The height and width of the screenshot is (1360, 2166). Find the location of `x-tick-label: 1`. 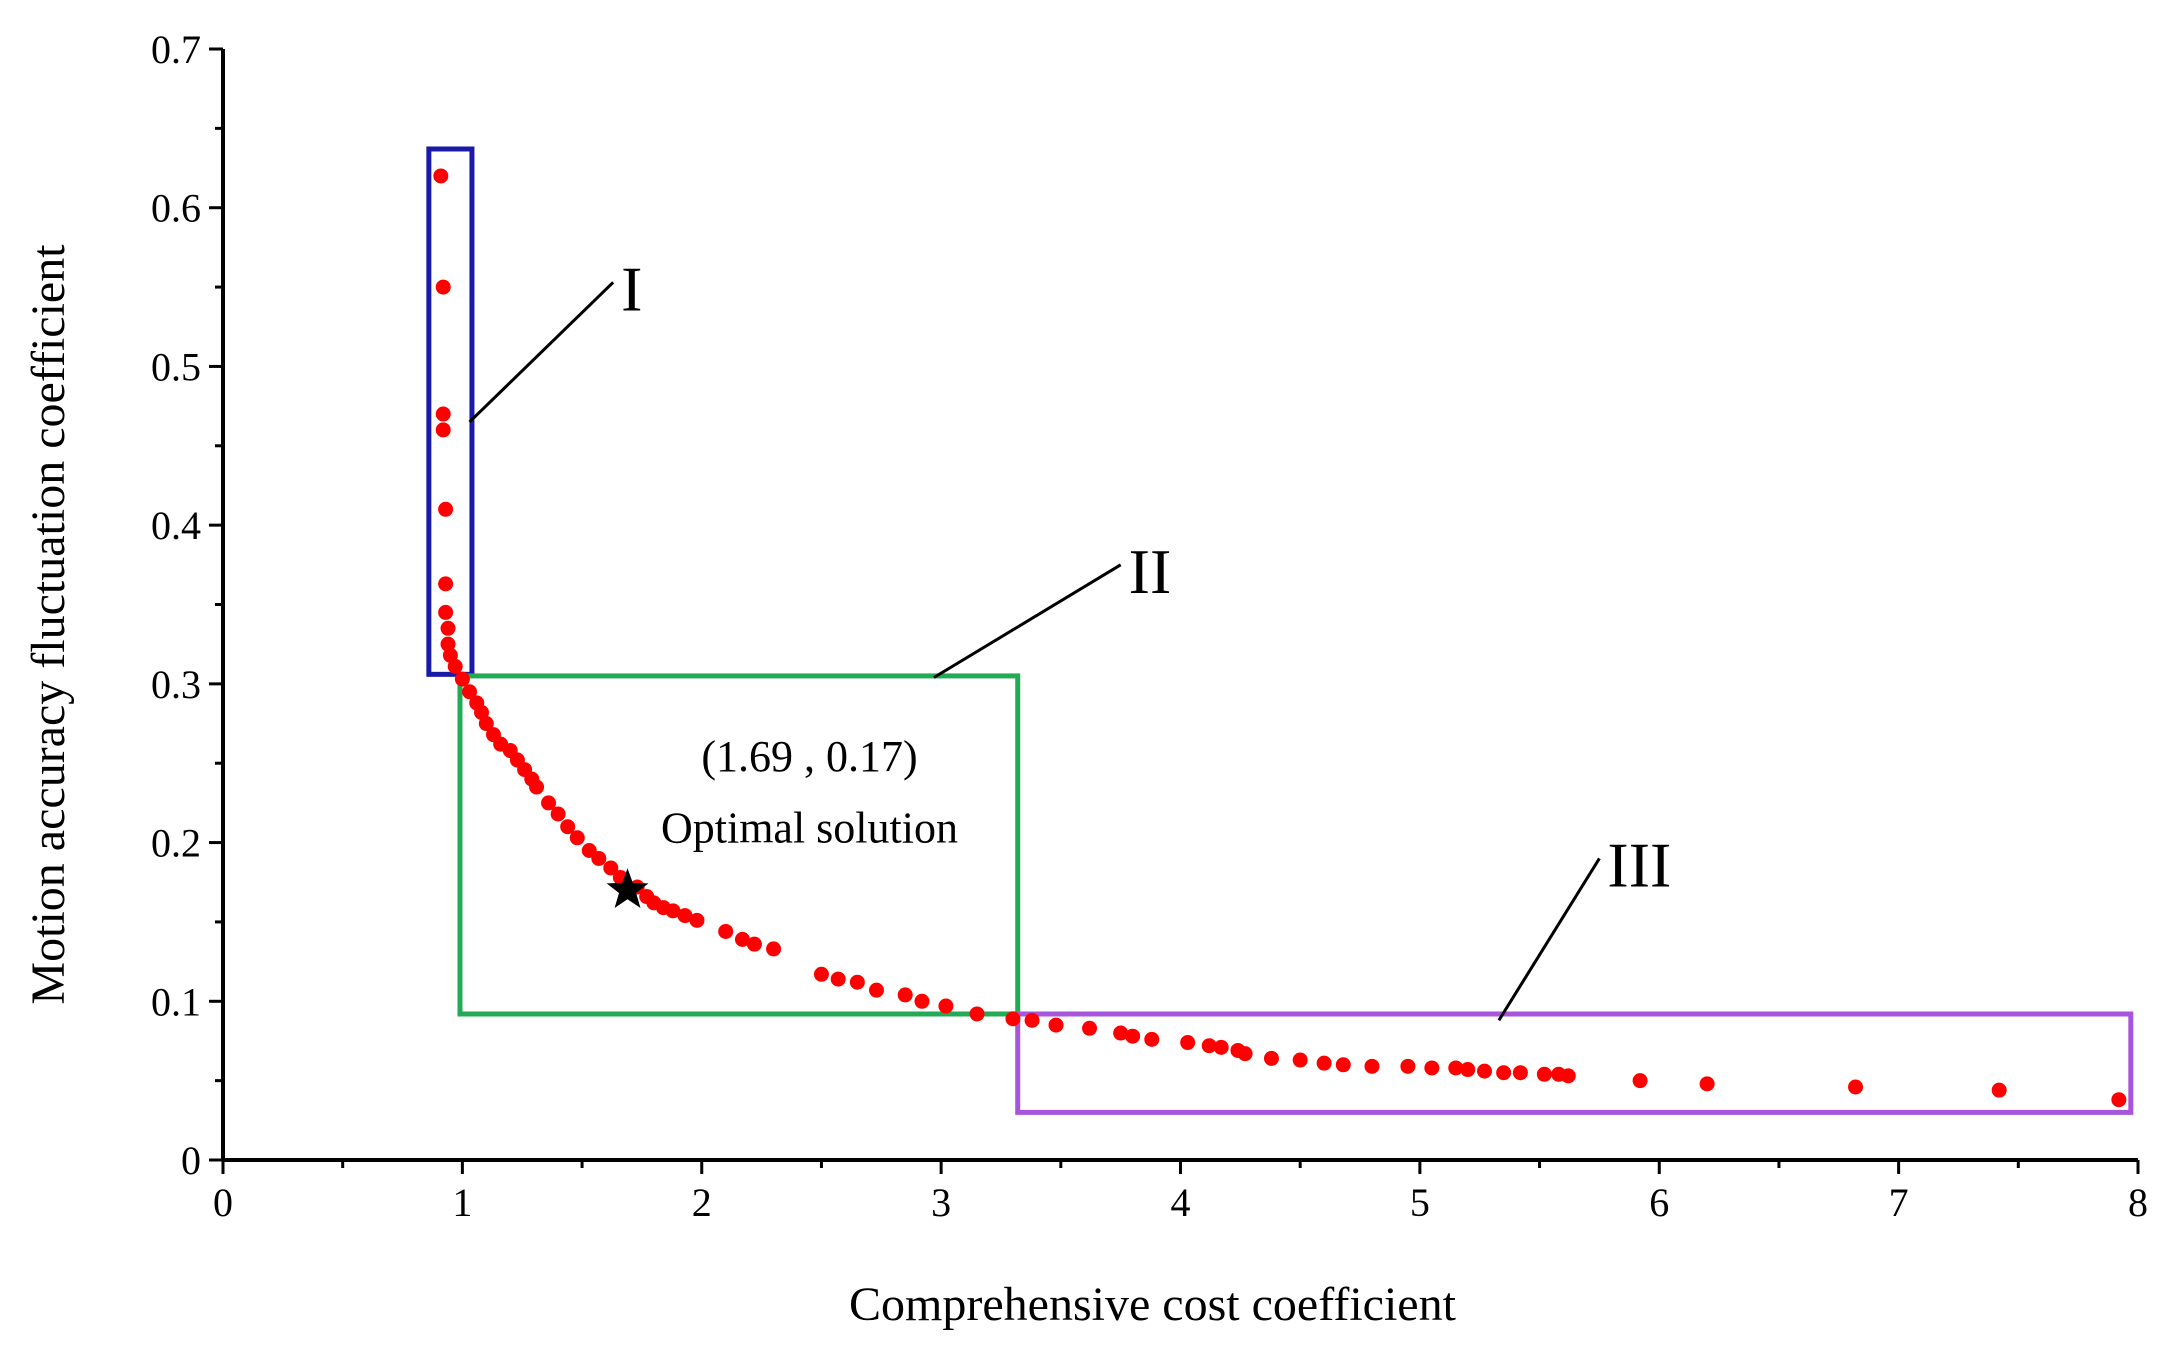

x-tick-label: 1 is located at coordinates (462, 1202).